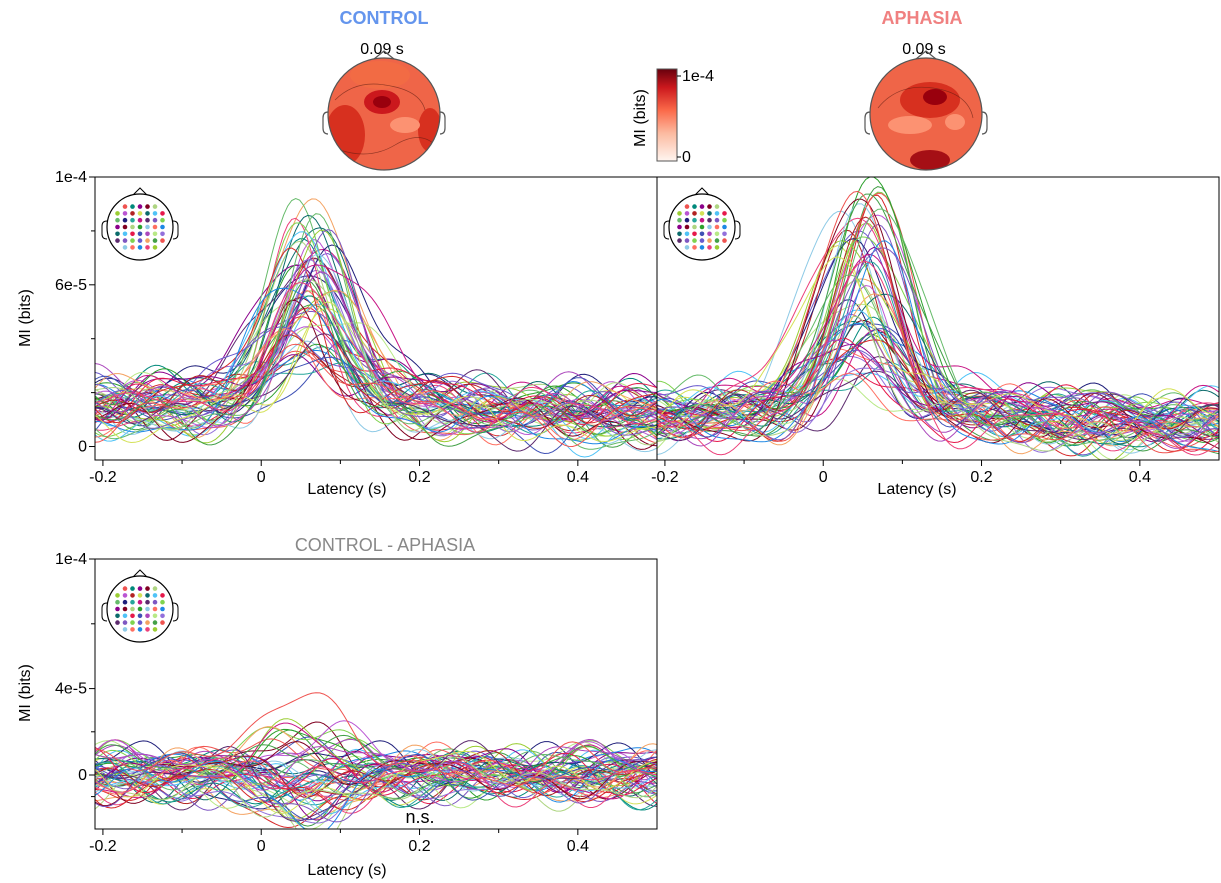 The width and height of the screenshot is (1221, 883). Describe the element at coordinates (261, 846) in the screenshot. I see `difference-x-tick-label: 0` at that location.